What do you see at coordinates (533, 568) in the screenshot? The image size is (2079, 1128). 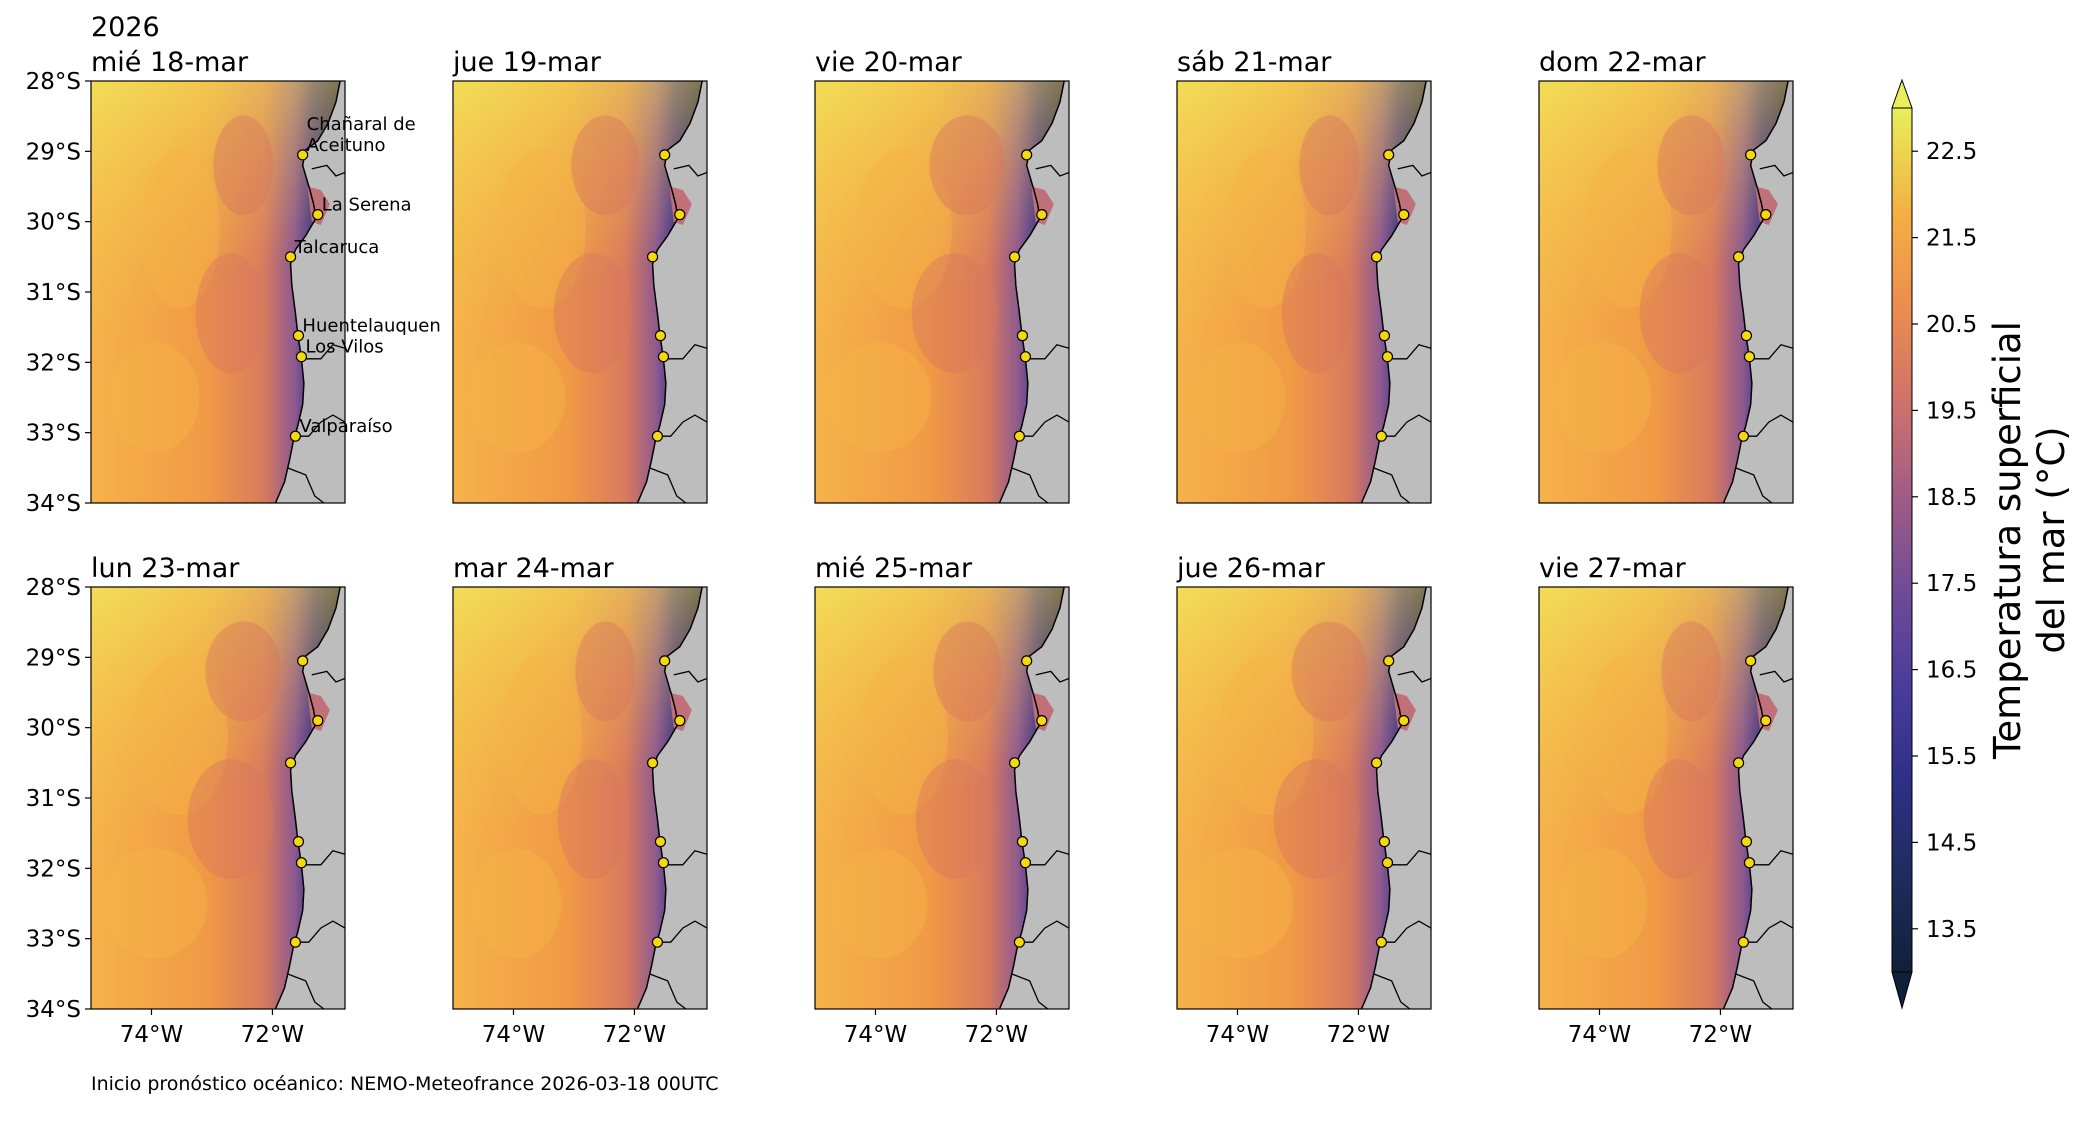 I see `panel-title: mar 24-mar` at bounding box center [533, 568].